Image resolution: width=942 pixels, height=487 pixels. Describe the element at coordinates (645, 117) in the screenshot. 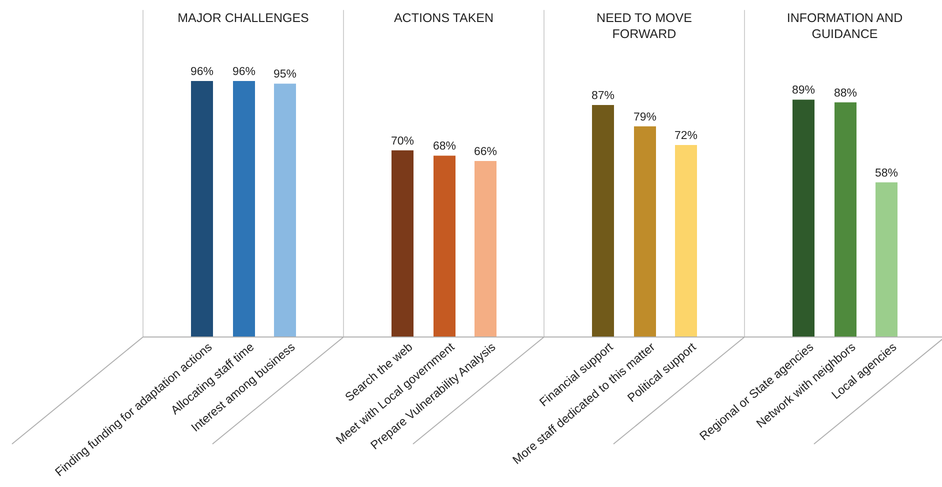

I see `data-label: 79%` at that location.